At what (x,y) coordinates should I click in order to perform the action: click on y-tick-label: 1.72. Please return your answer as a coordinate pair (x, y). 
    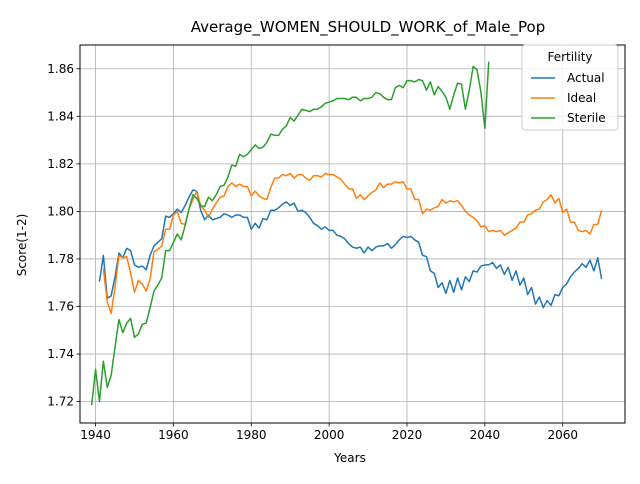
    Looking at the image, I should click on (60, 402).